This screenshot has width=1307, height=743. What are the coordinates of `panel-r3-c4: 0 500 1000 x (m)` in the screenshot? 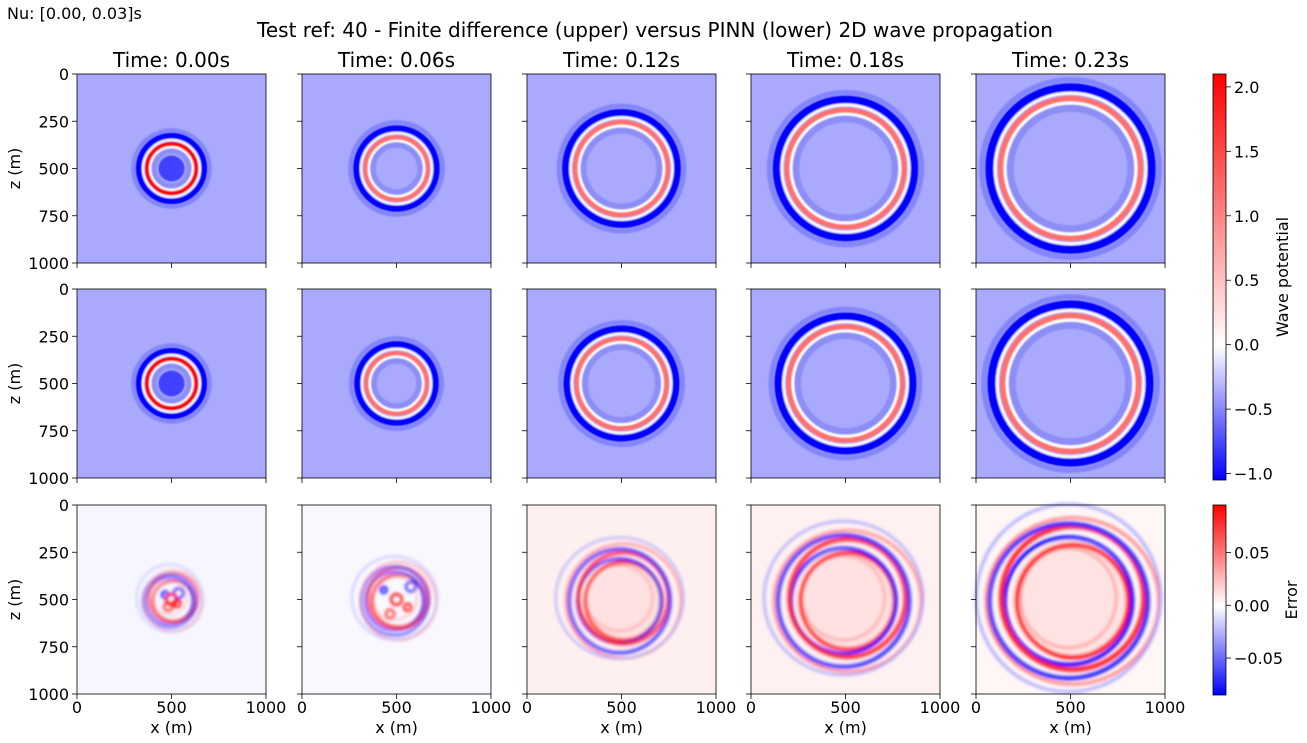 It's located at (853, 620).